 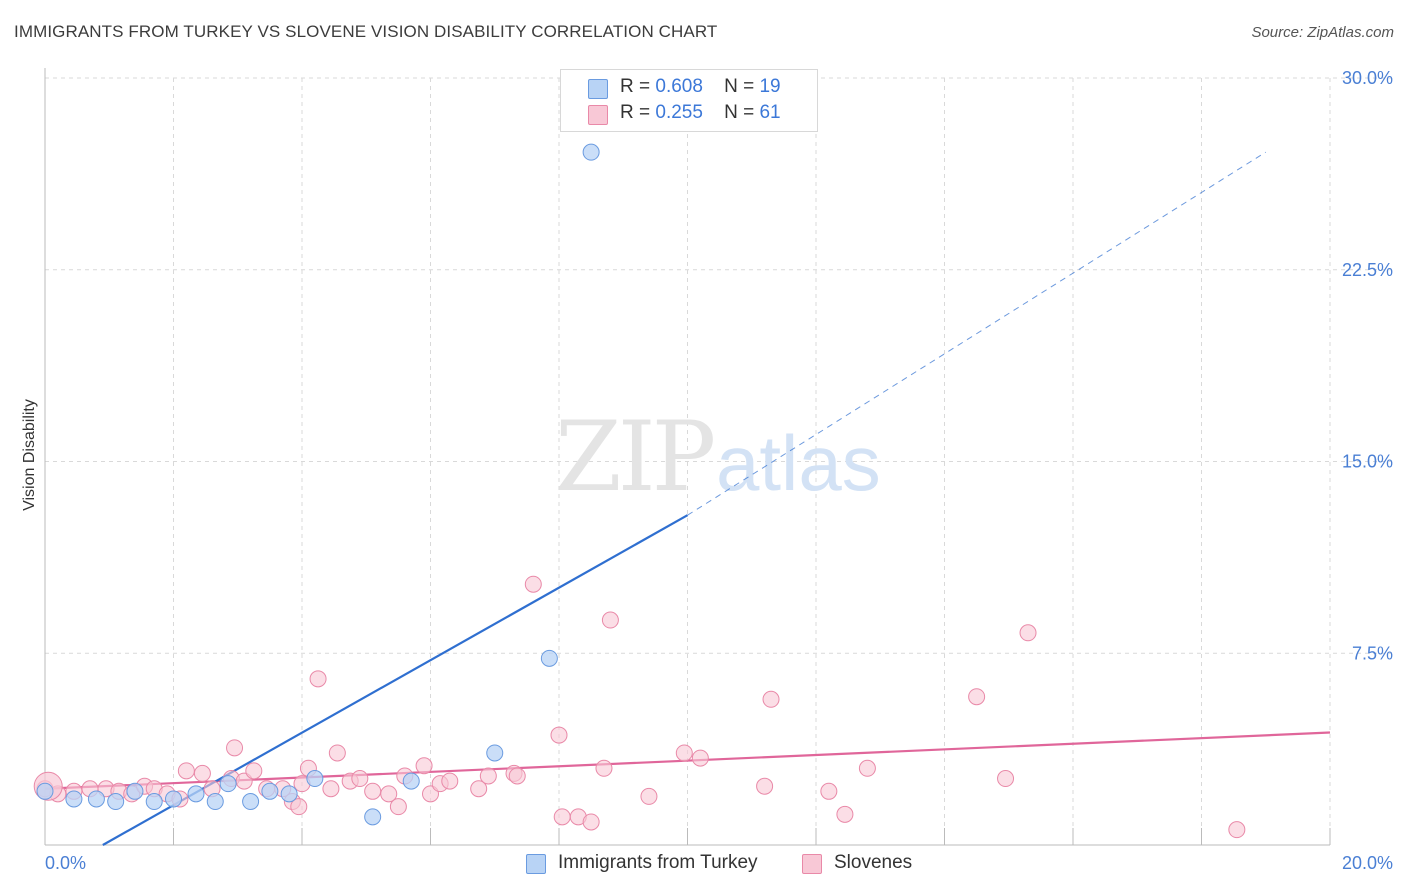 I want to click on legend-n-value-turkey: 19, so click(x=770, y=86).